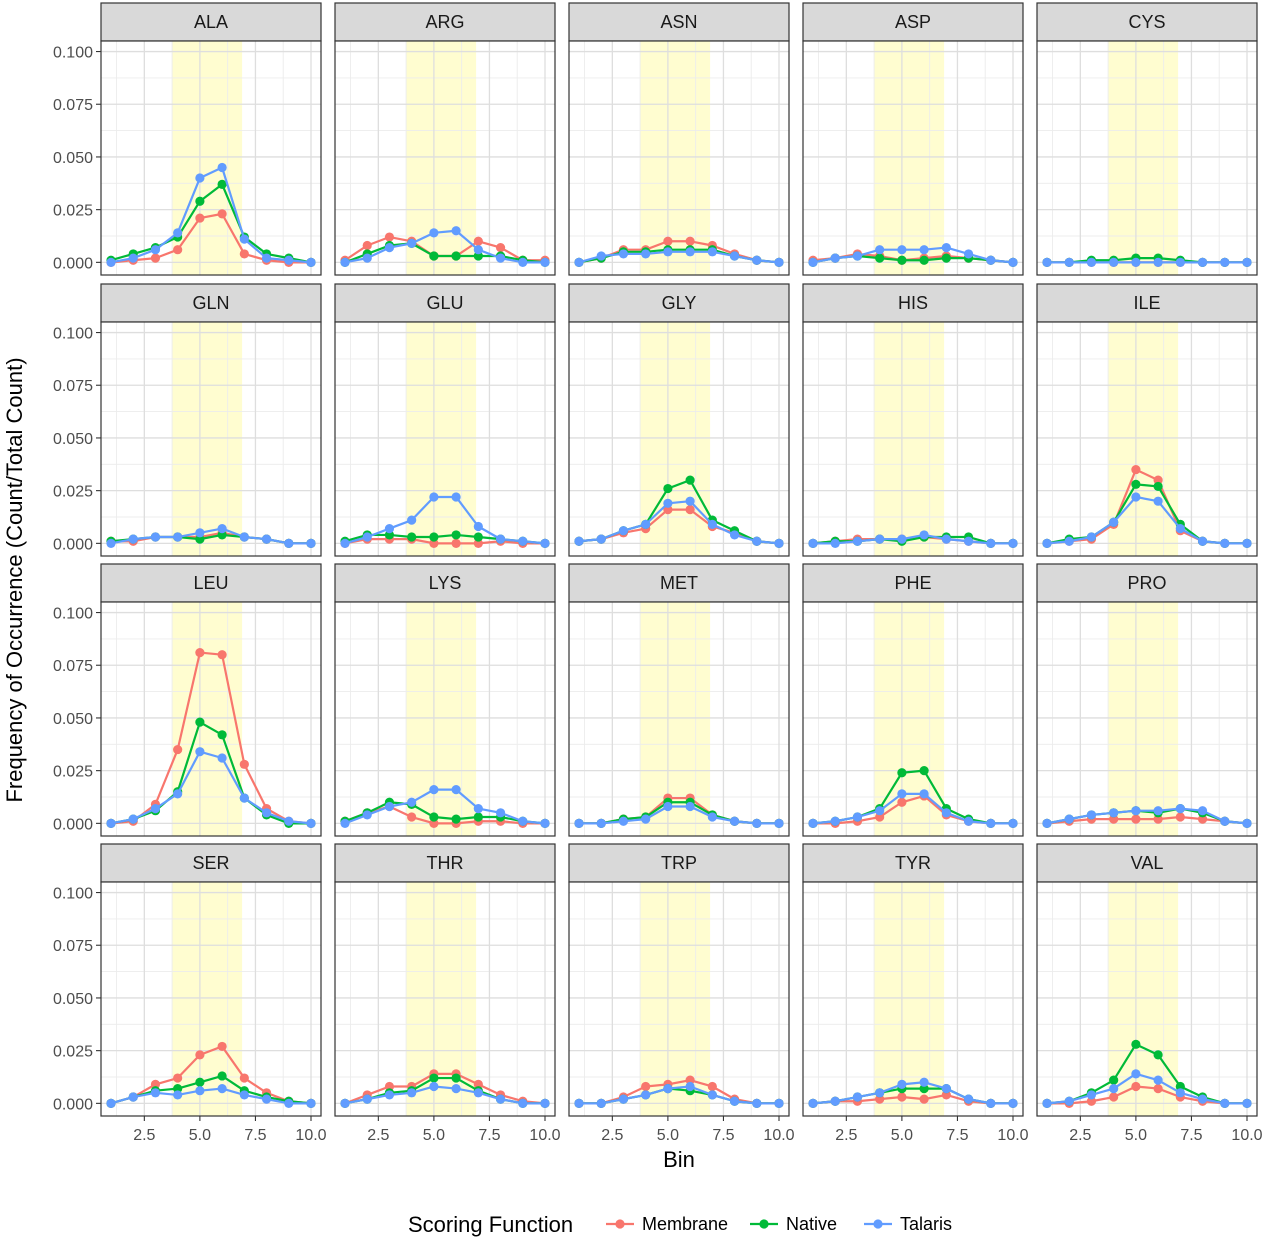 The image size is (1269, 1240). Describe the element at coordinates (1147, 139) in the screenshot. I see `facet-panel-cys: CYS` at that location.